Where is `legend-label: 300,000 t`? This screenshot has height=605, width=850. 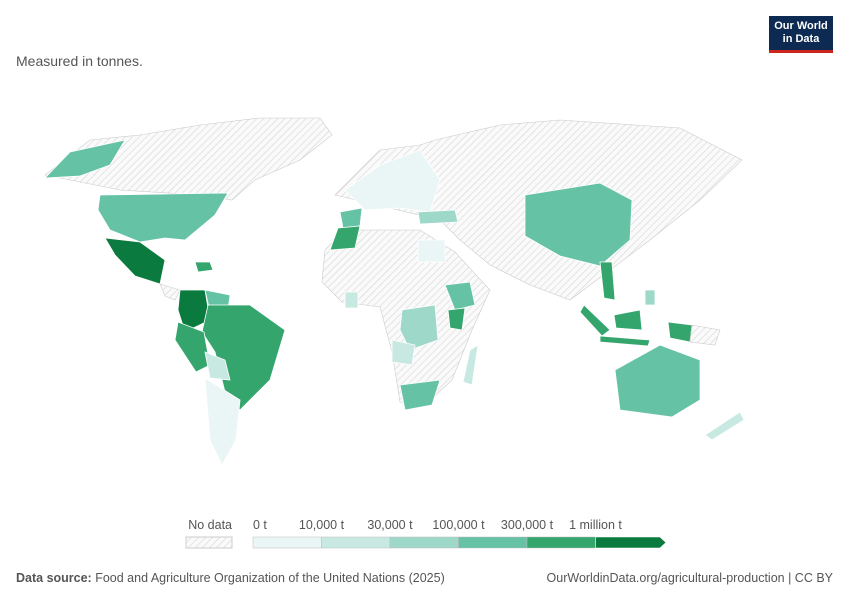 legend-label: 300,000 t is located at coordinates (527, 525).